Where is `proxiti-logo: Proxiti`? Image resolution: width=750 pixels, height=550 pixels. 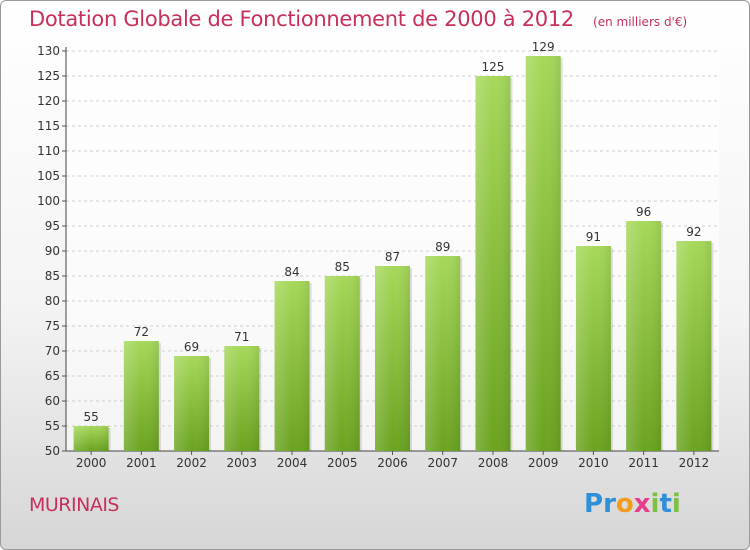
proxiti-logo: Proxiti is located at coordinates (632, 504).